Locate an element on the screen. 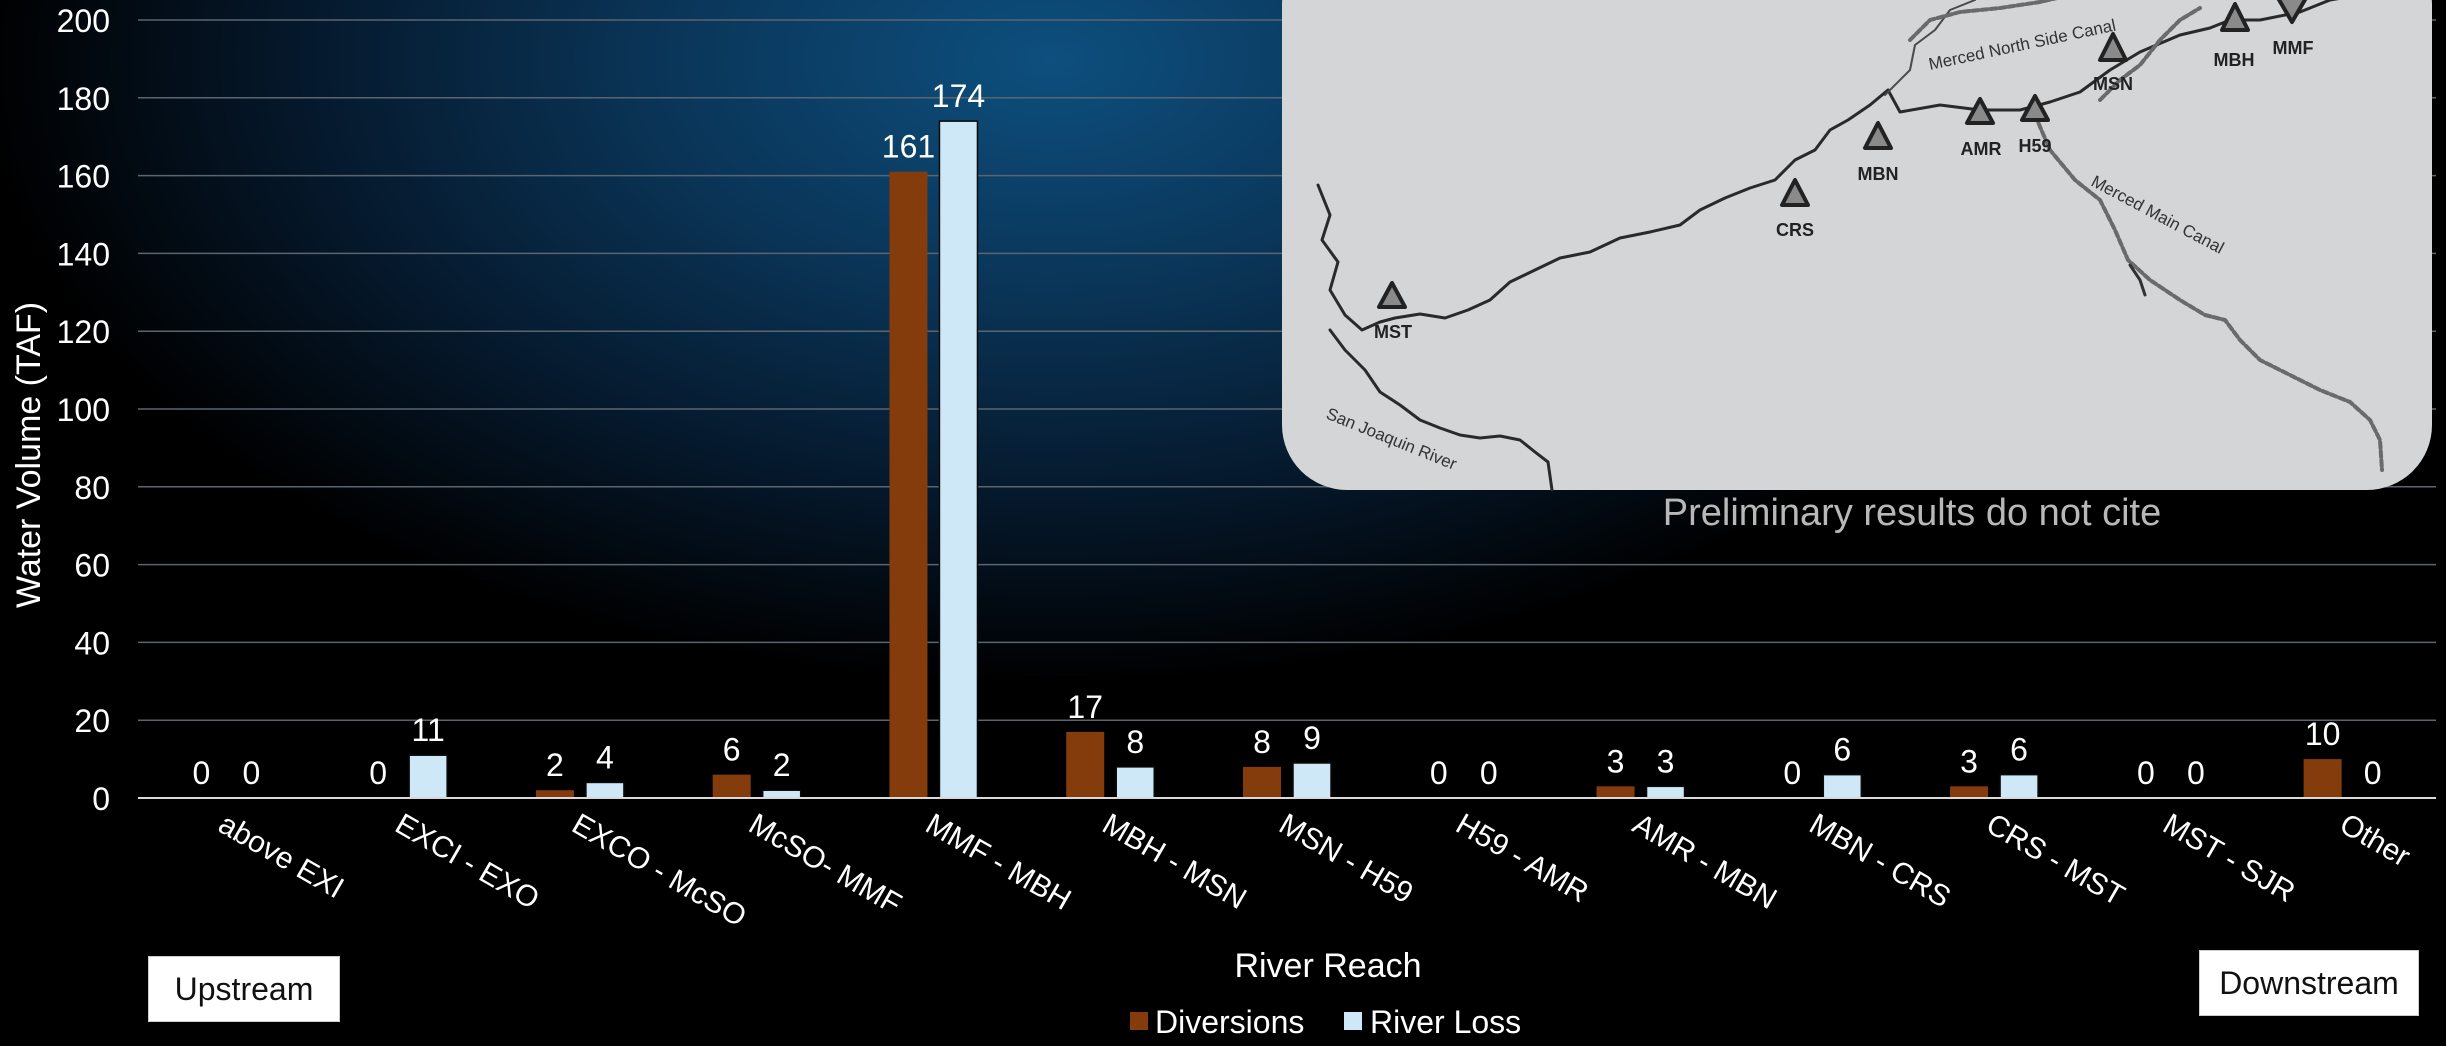 This screenshot has width=2446, height=1046. station-label-msn: MSN is located at coordinates (2113, 84).